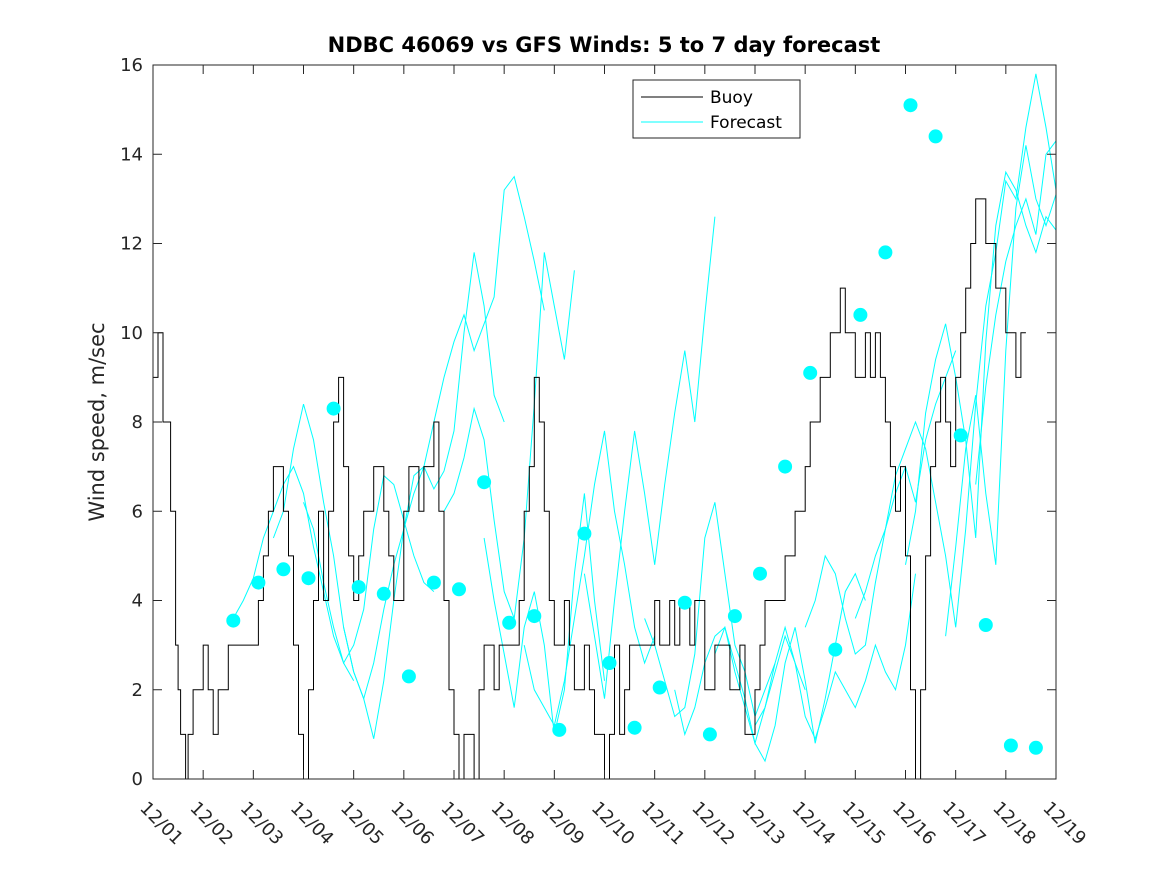 The image size is (1167, 875). I want to click on x-tick-label: 12/18, so click(1014, 824).